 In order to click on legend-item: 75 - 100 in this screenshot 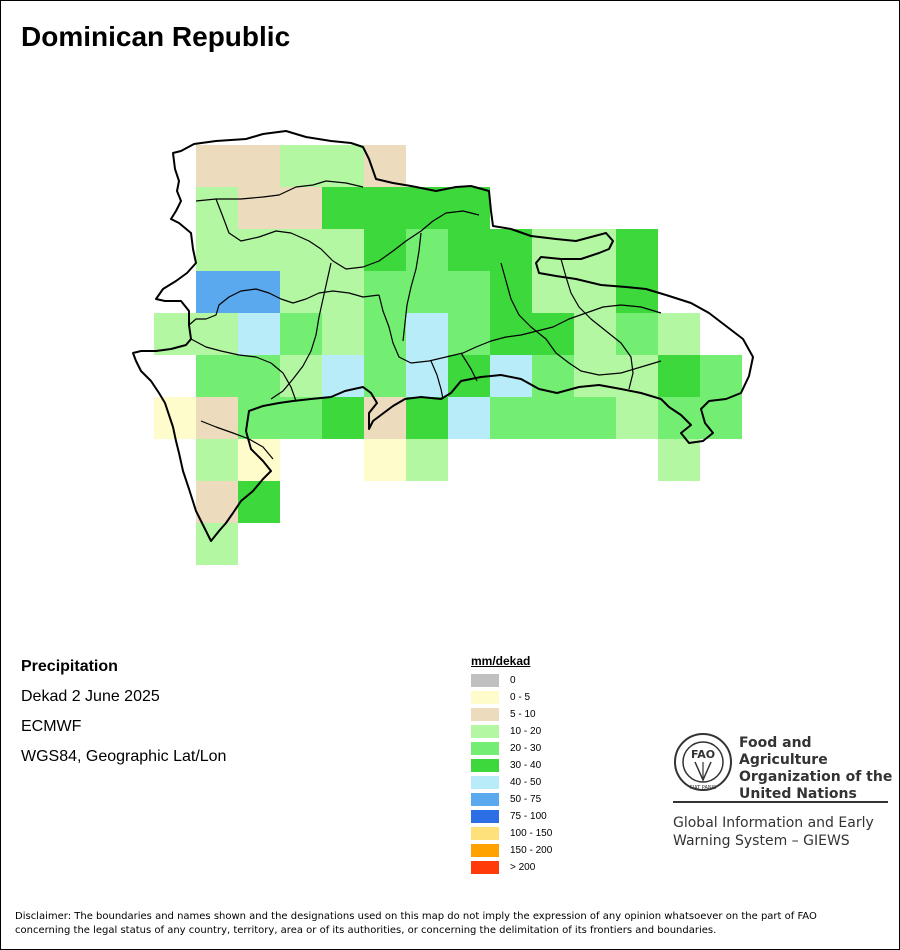, I will do `click(511, 816)`.